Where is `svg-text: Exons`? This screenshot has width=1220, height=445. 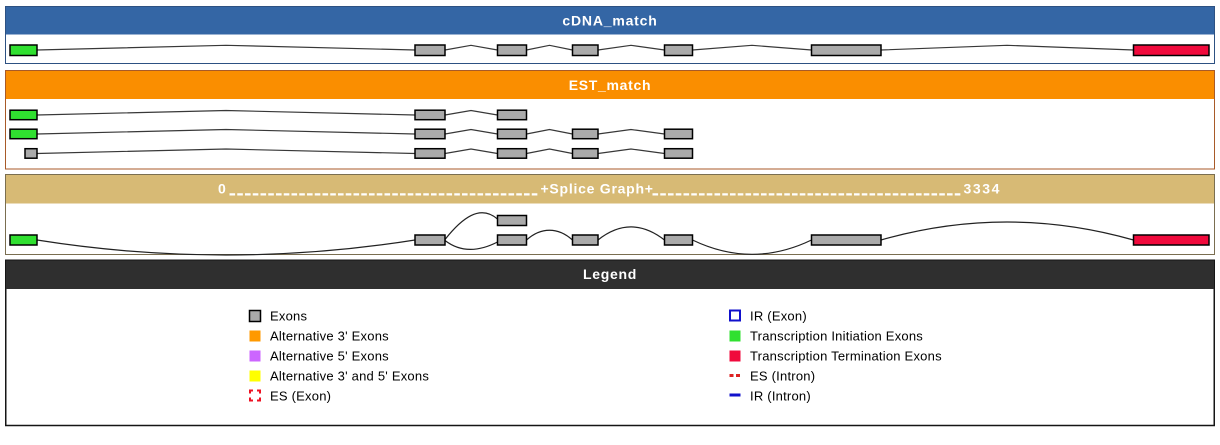
svg-text: Exons is located at coordinates (289, 316).